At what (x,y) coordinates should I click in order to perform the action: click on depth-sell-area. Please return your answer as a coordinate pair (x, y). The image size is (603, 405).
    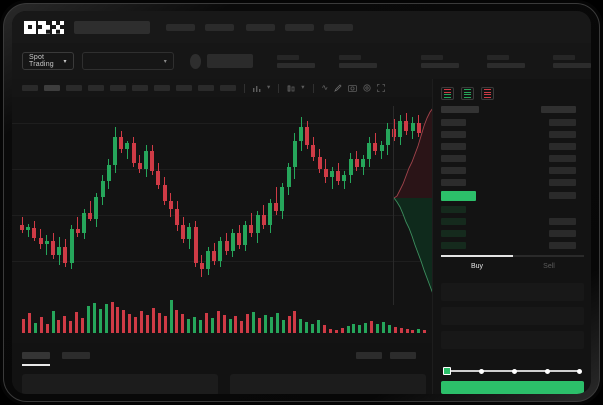
    Looking at the image, I should click on (415, 152).